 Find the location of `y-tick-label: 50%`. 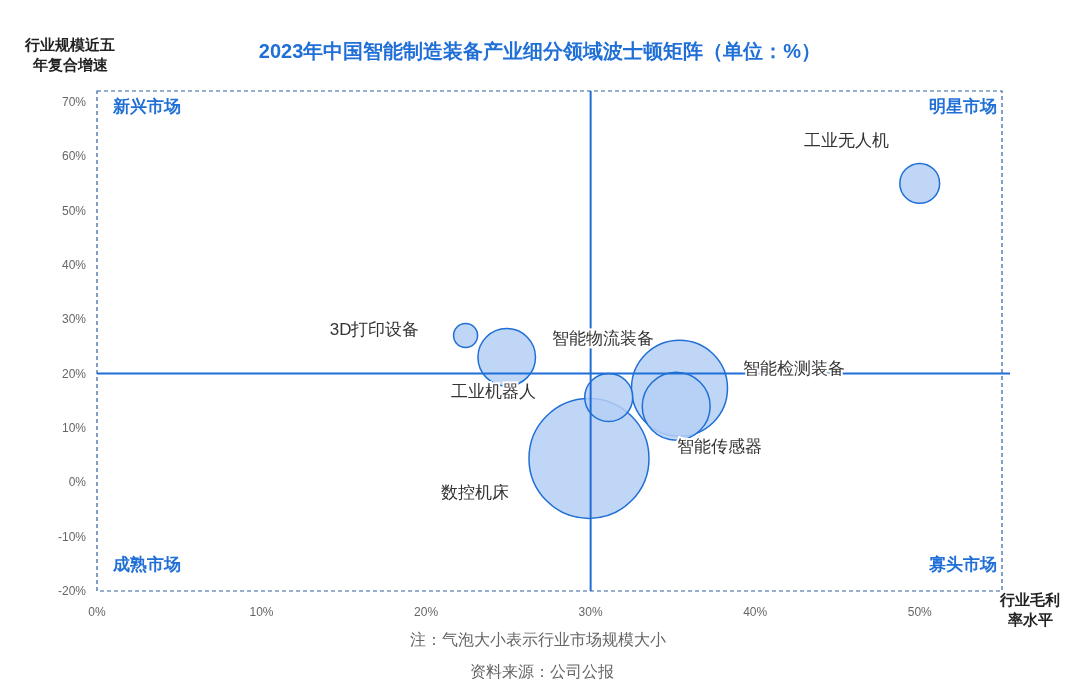

y-tick-label: 50% is located at coordinates (74, 210).